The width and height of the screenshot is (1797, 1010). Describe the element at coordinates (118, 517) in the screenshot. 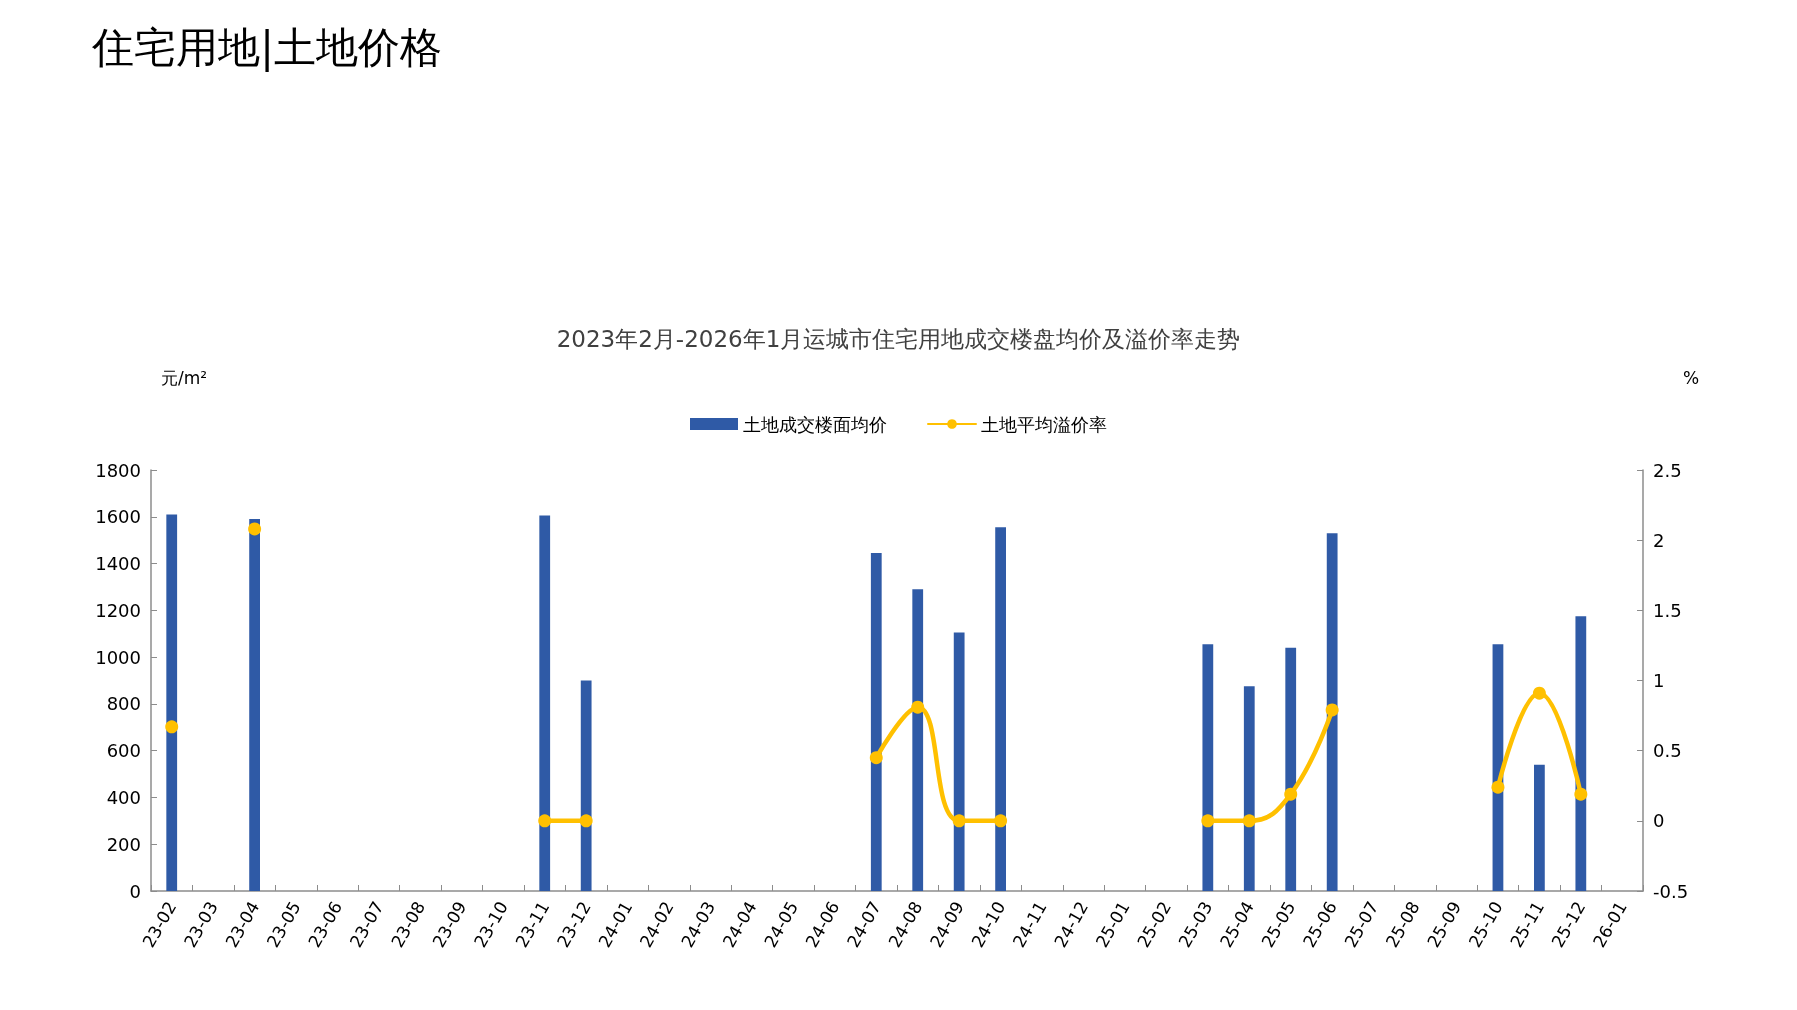

I see `y-tick-label: 1600` at that location.